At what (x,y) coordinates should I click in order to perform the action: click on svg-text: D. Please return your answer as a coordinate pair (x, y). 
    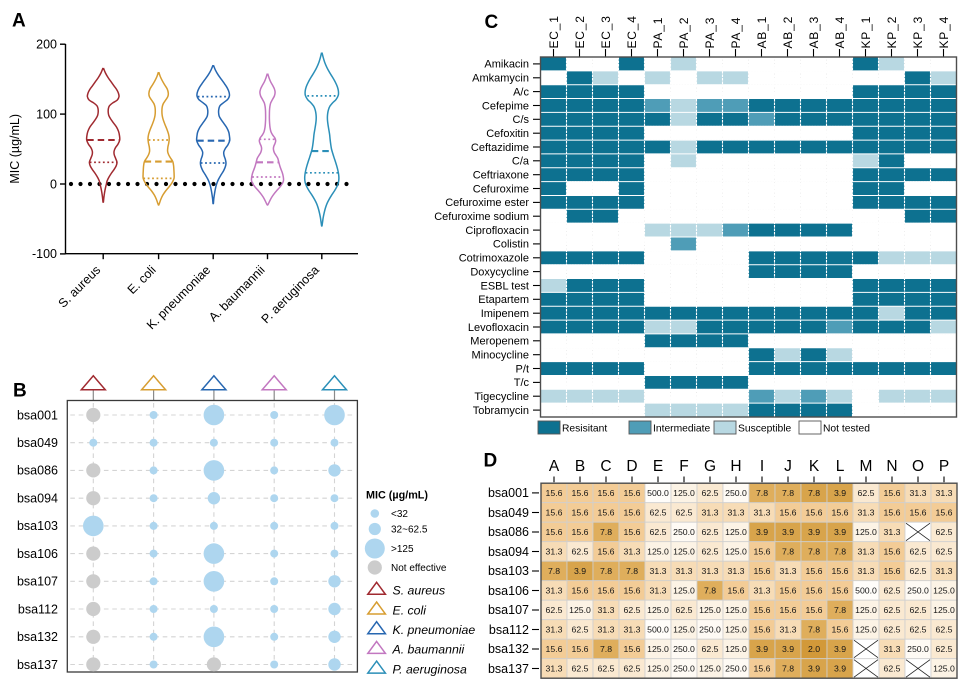
    Looking at the image, I should click on (631, 466).